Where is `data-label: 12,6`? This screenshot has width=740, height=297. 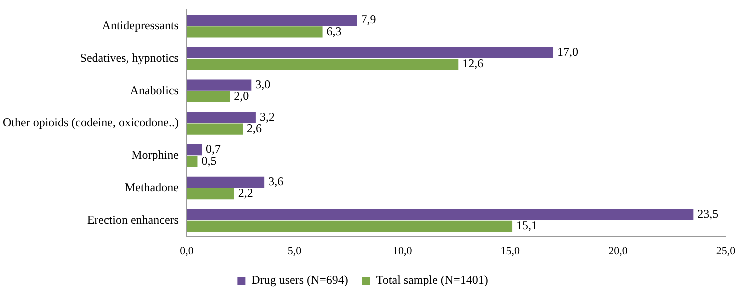
data-label: 12,6 is located at coordinates (473, 63).